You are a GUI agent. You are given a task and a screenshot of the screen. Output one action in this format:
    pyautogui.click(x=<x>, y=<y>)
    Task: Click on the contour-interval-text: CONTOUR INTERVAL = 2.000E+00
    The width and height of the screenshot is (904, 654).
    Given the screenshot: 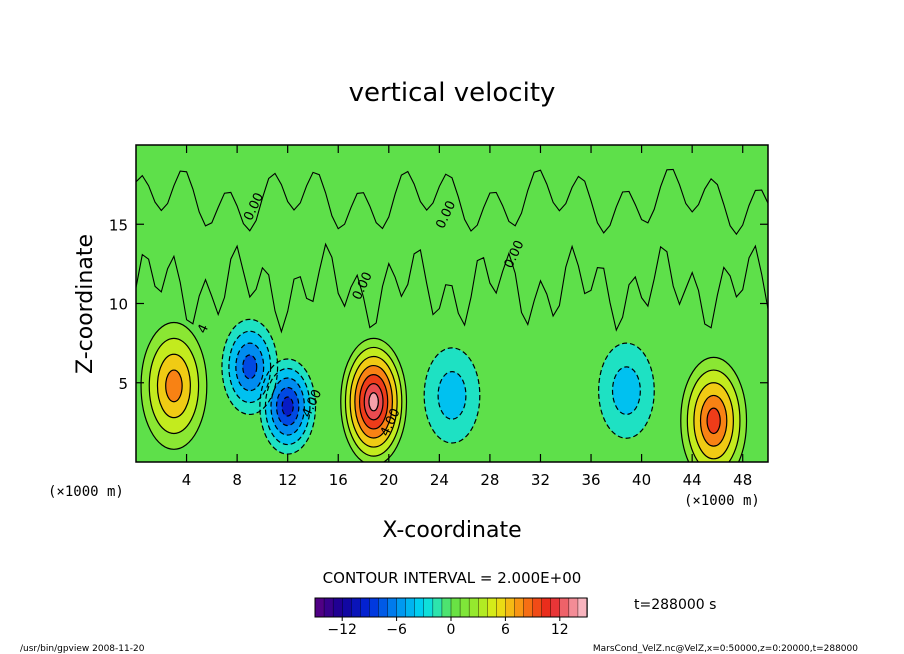 What is the action you would take?
    pyautogui.click(x=452, y=578)
    